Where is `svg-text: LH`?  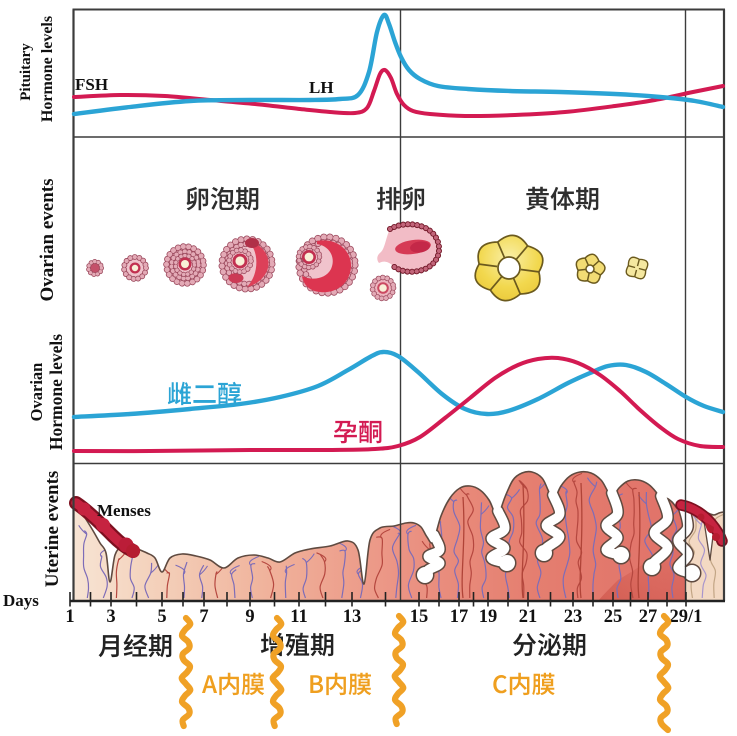 svg-text: LH is located at coordinates (321, 87).